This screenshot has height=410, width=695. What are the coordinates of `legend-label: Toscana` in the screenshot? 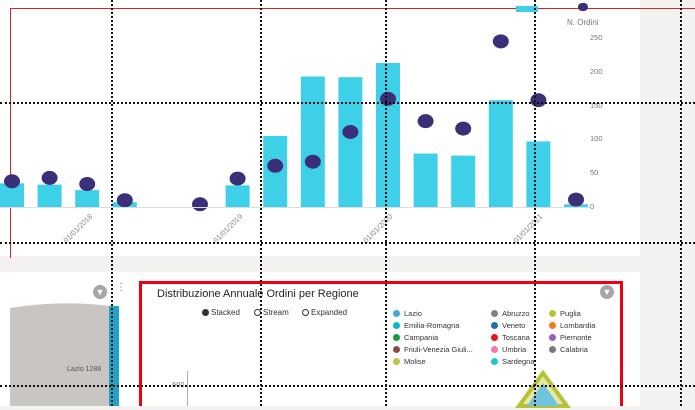 It's located at (516, 337).